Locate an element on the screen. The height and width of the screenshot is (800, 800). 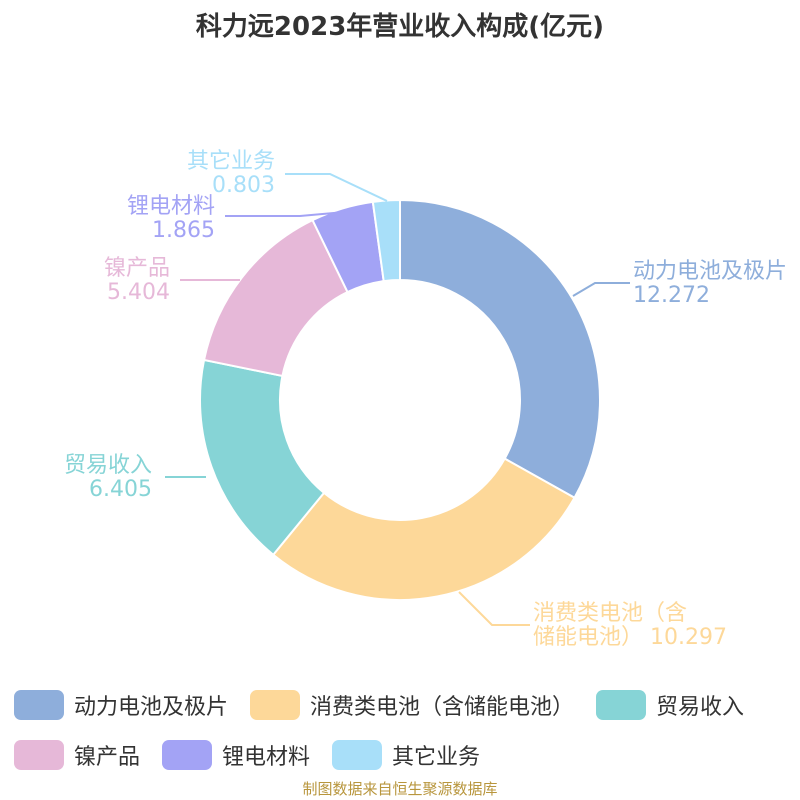
chart-title: 科力远2023年营业收入构成(亿元) is located at coordinates (400, 27).